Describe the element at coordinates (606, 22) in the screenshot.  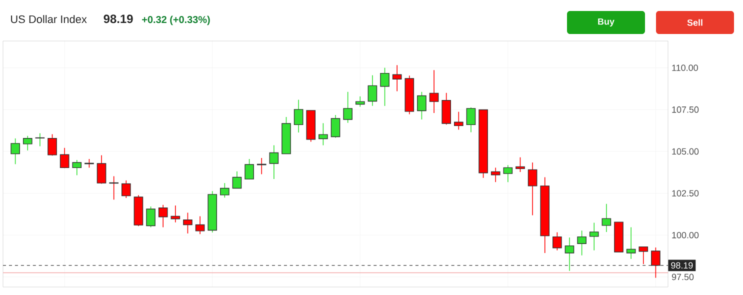
I see `text: Buy` at that location.